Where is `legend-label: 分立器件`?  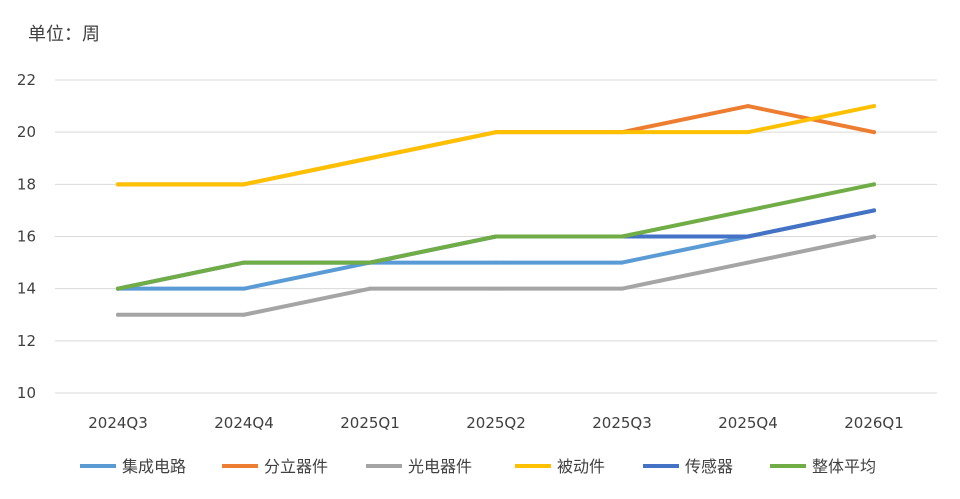
legend-label: 分立器件 is located at coordinates (296, 466).